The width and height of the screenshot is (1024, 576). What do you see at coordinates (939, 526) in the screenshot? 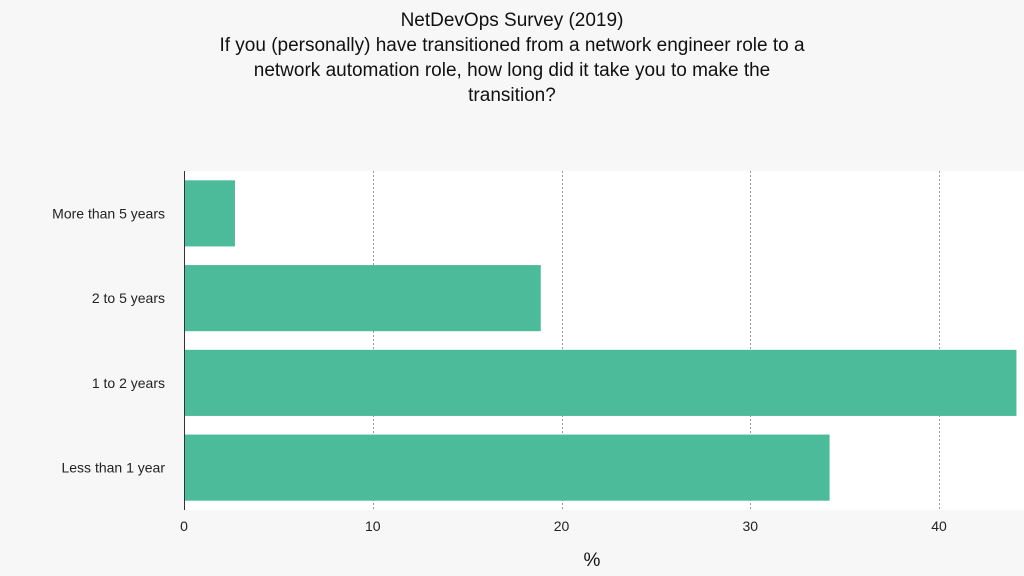
I see `x-tick-label: 40` at bounding box center [939, 526].